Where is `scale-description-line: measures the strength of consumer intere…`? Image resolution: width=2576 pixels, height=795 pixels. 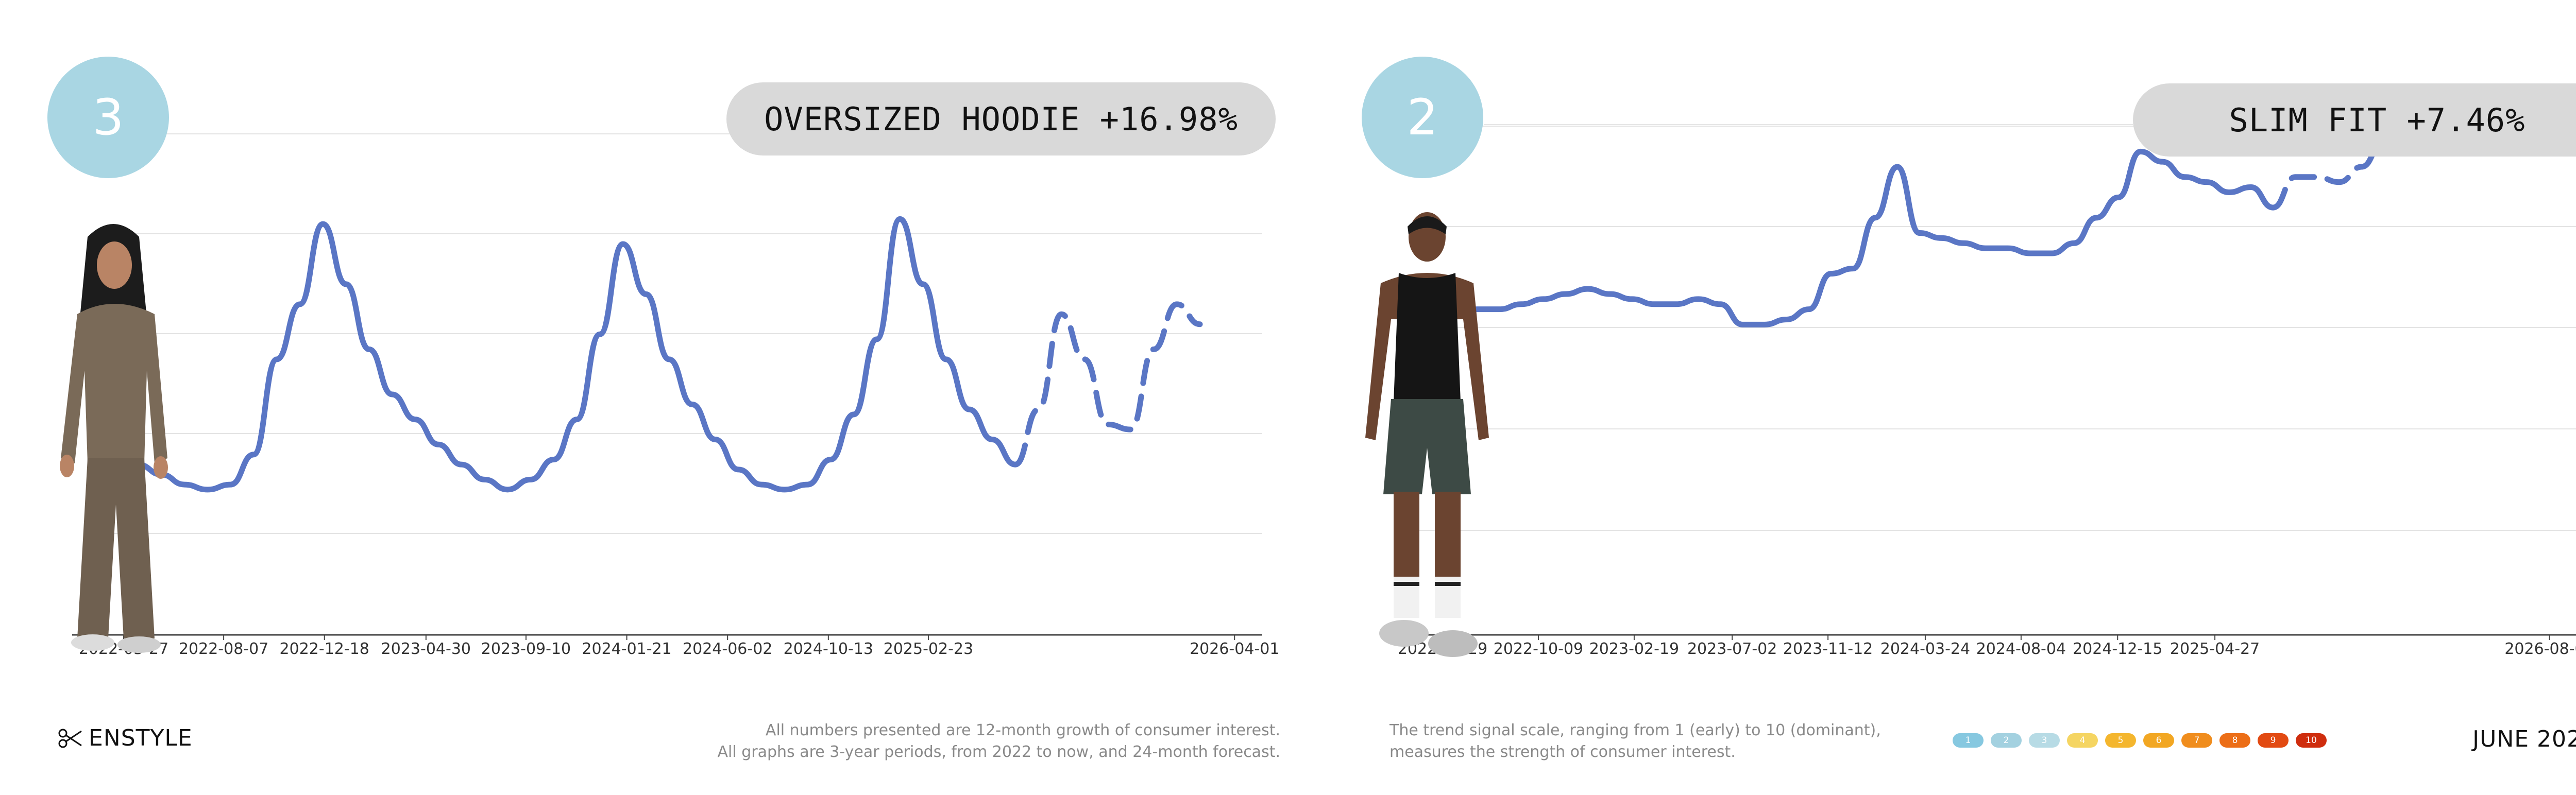 scale-description-line: measures the strength of consumer intere… is located at coordinates (1562, 752).